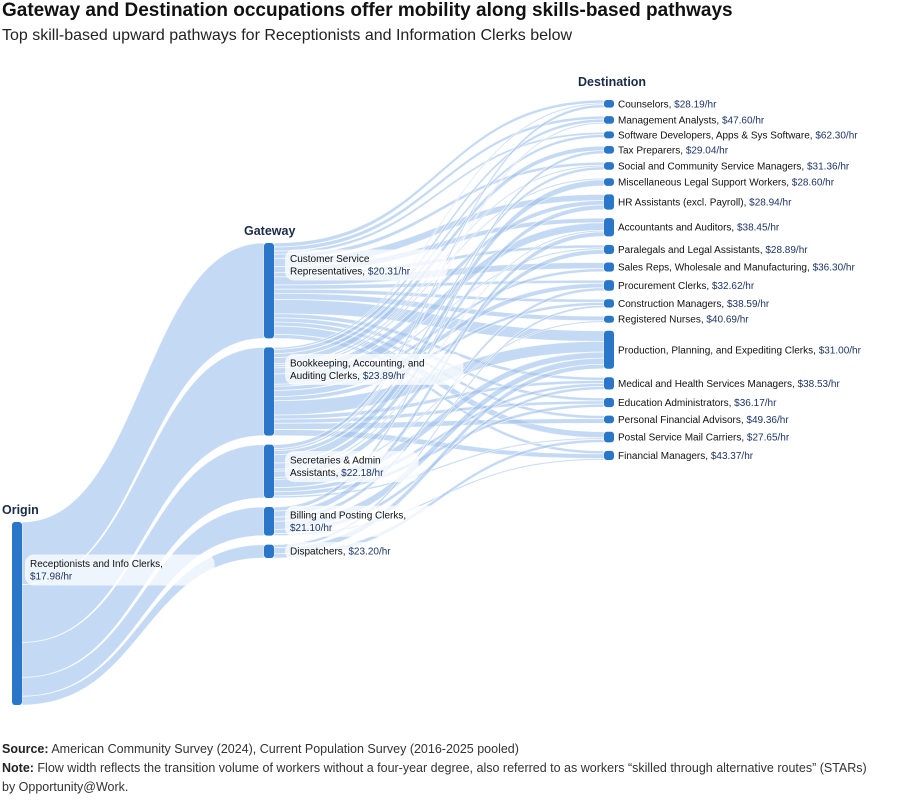 Image resolution: width=900 pixels, height=803 pixels. I want to click on destination-label: Accountants and Auditors, $38.45/hr, so click(699, 228).